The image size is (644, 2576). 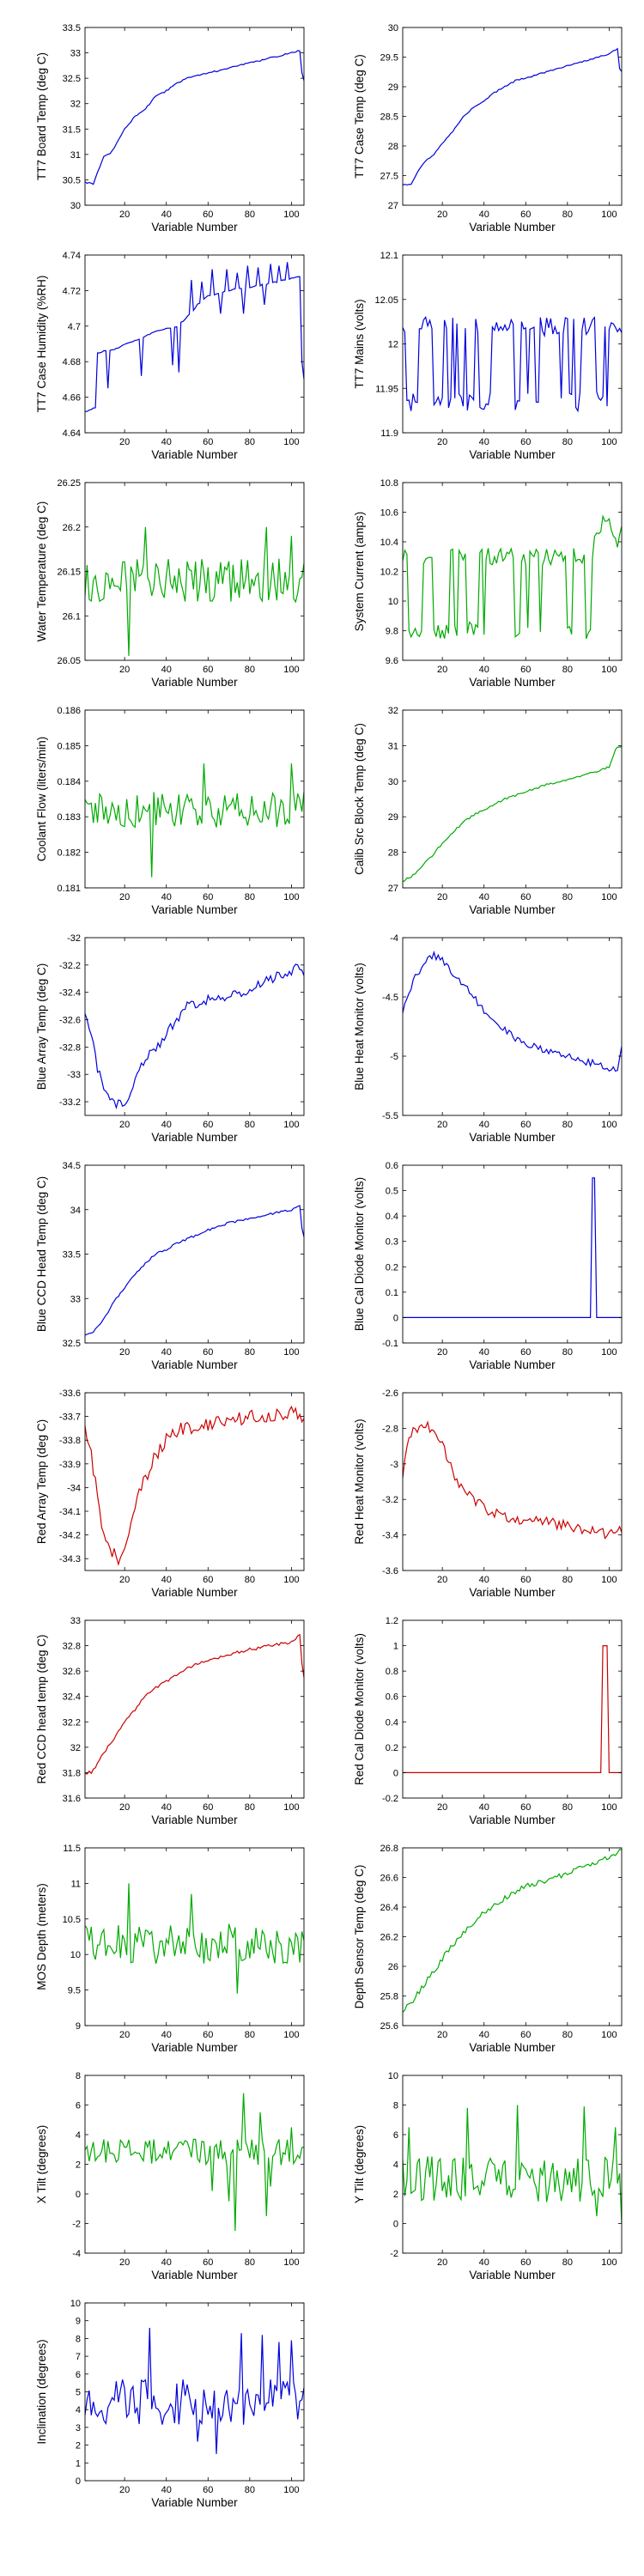 What do you see at coordinates (70, 1559) in the screenshot?
I see `y-tick-label: -34.3` at bounding box center [70, 1559].